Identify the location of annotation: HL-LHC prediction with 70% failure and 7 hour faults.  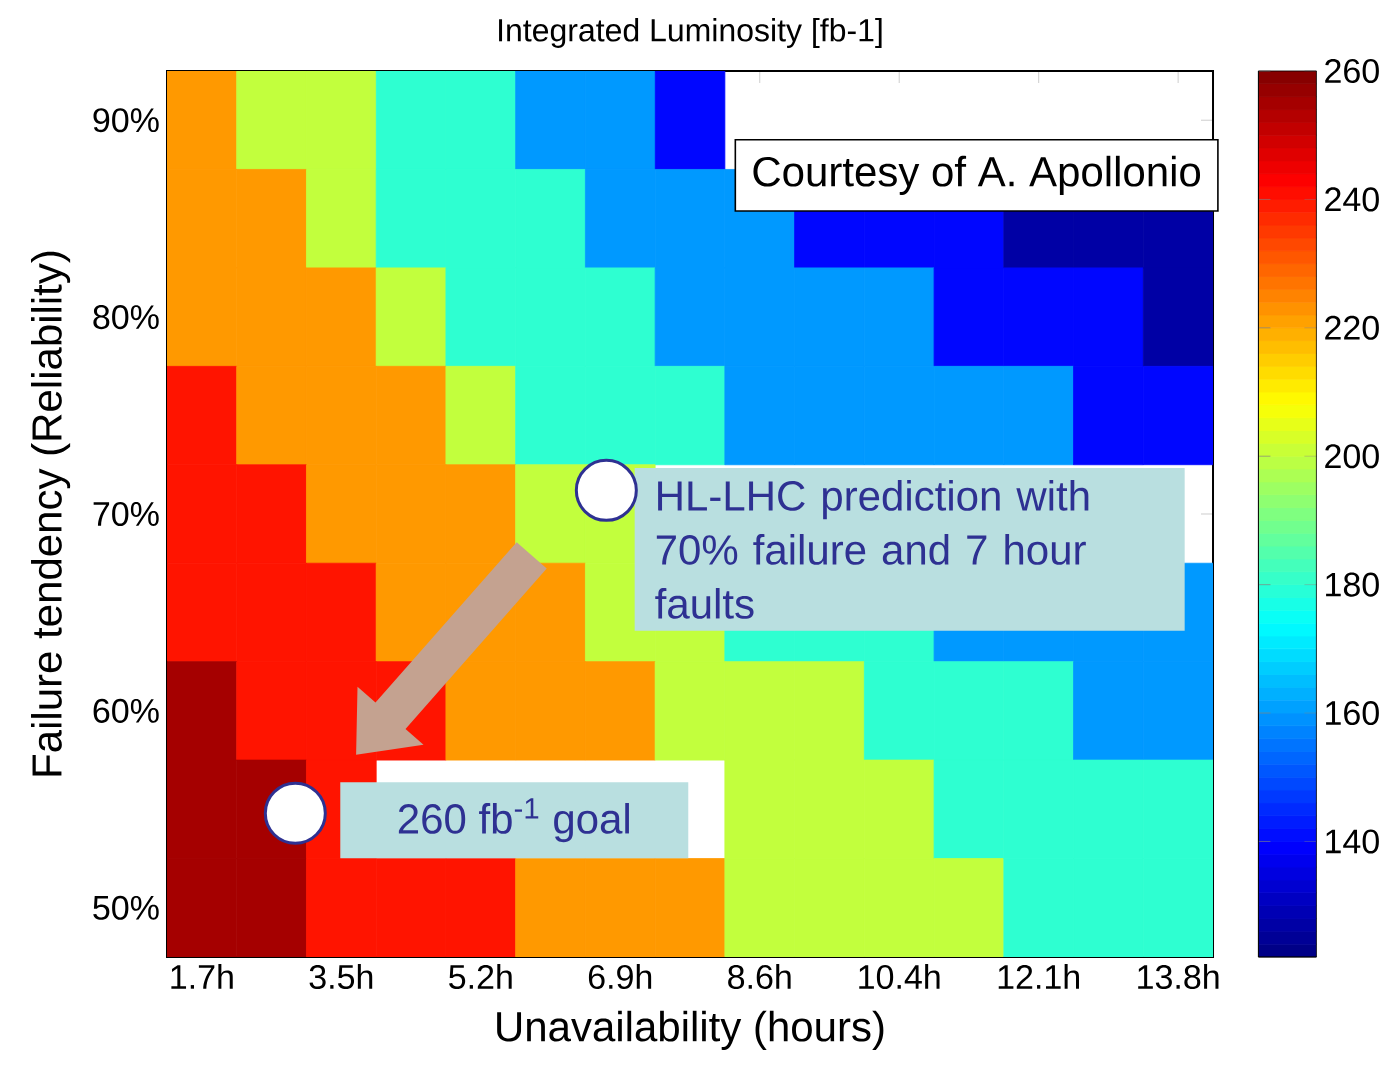
(872, 549).